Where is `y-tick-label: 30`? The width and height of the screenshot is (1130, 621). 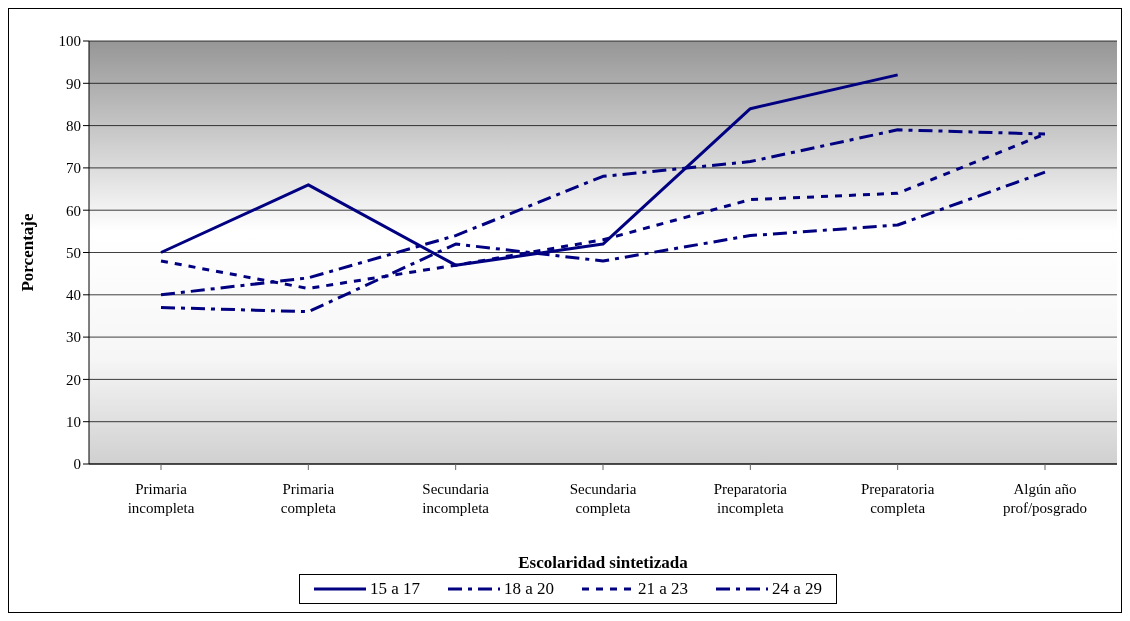 y-tick-label: 30 is located at coordinates (73, 337).